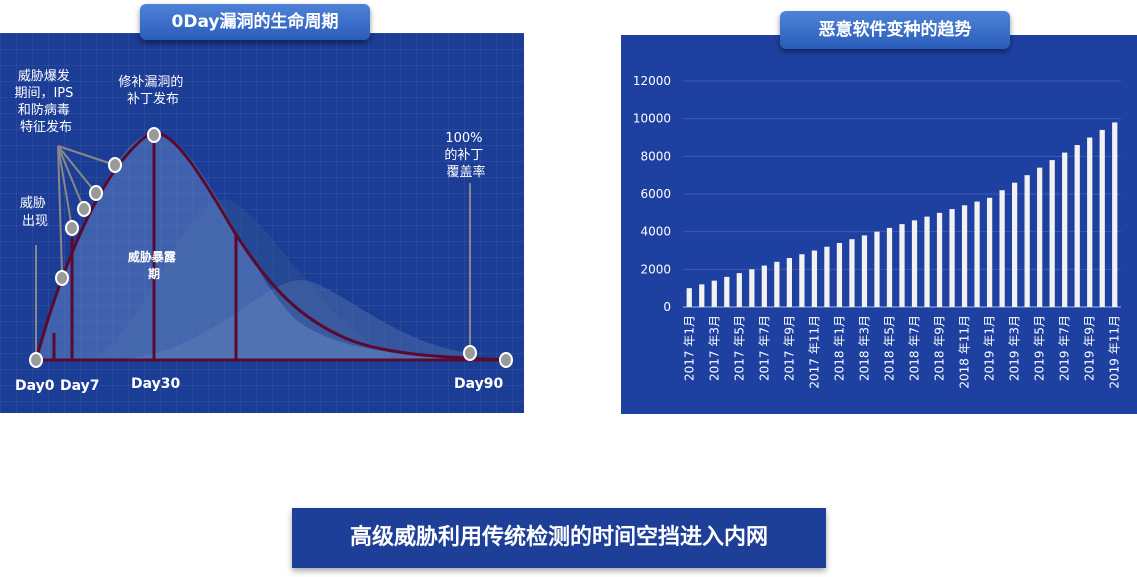  What do you see at coordinates (35, 212) in the screenshot?
I see `label-threat-appears: 威胁 出现` at bounding box center [35, 212].